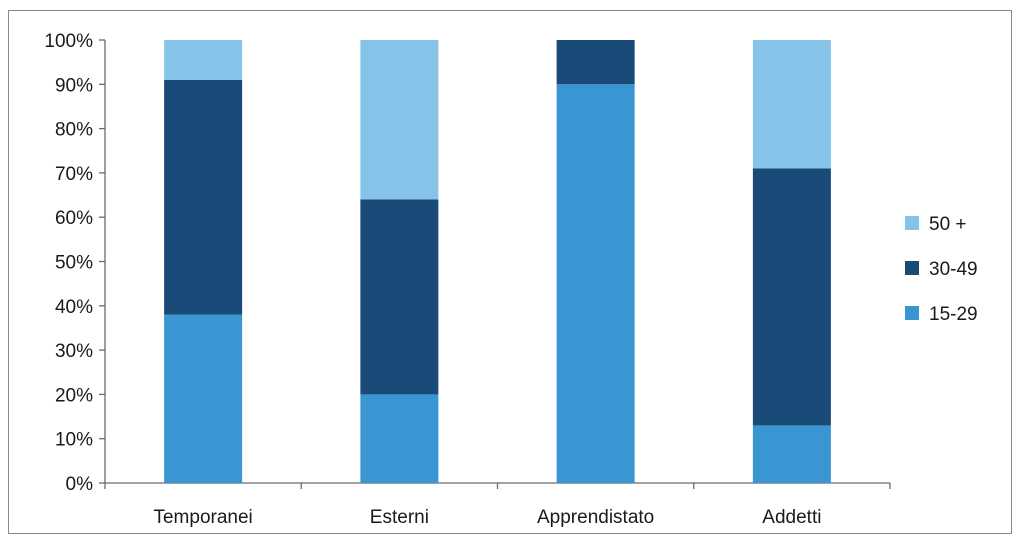  Describe the element at coordinates (74, 263) in the screenshot. I see `y-tick-label: 50%` at that location.